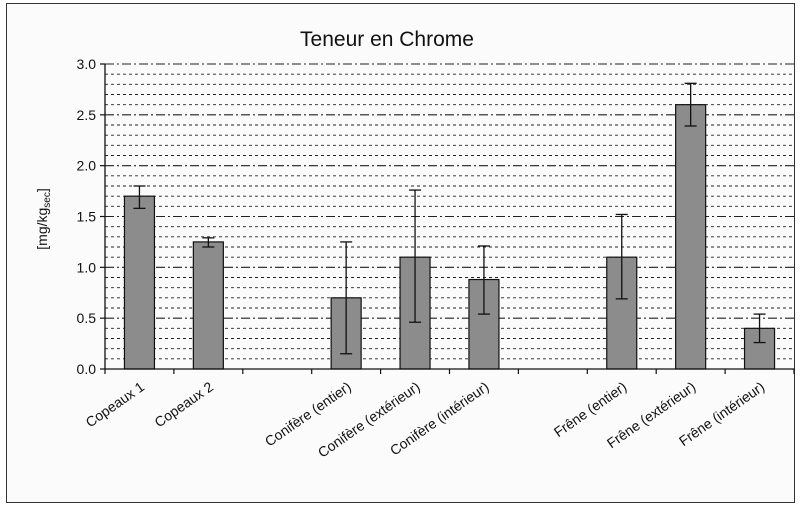 The height and width of the screenshot is (510, 803). What do you see at coordinates (42, 229) in the screenshot?
I see `y-axis-label-main: [mg/kg` at bounding box center [42, 229].